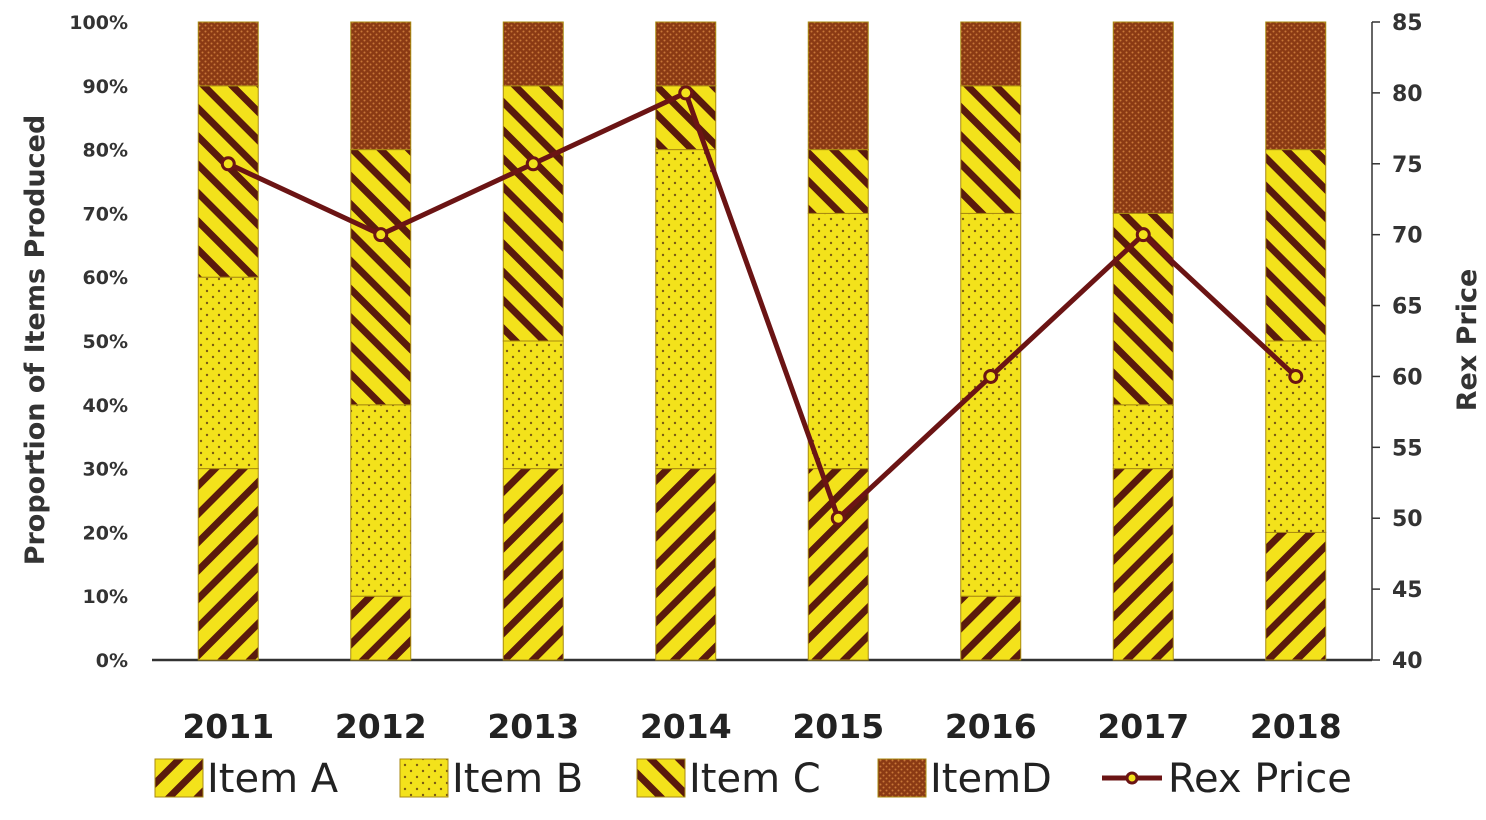 This screenshot has width=1486, height=820. What do you see at coordinates (228, 54) in the screenshot?
I see `bar-itemd-2011` at bounding box center [228, 54].